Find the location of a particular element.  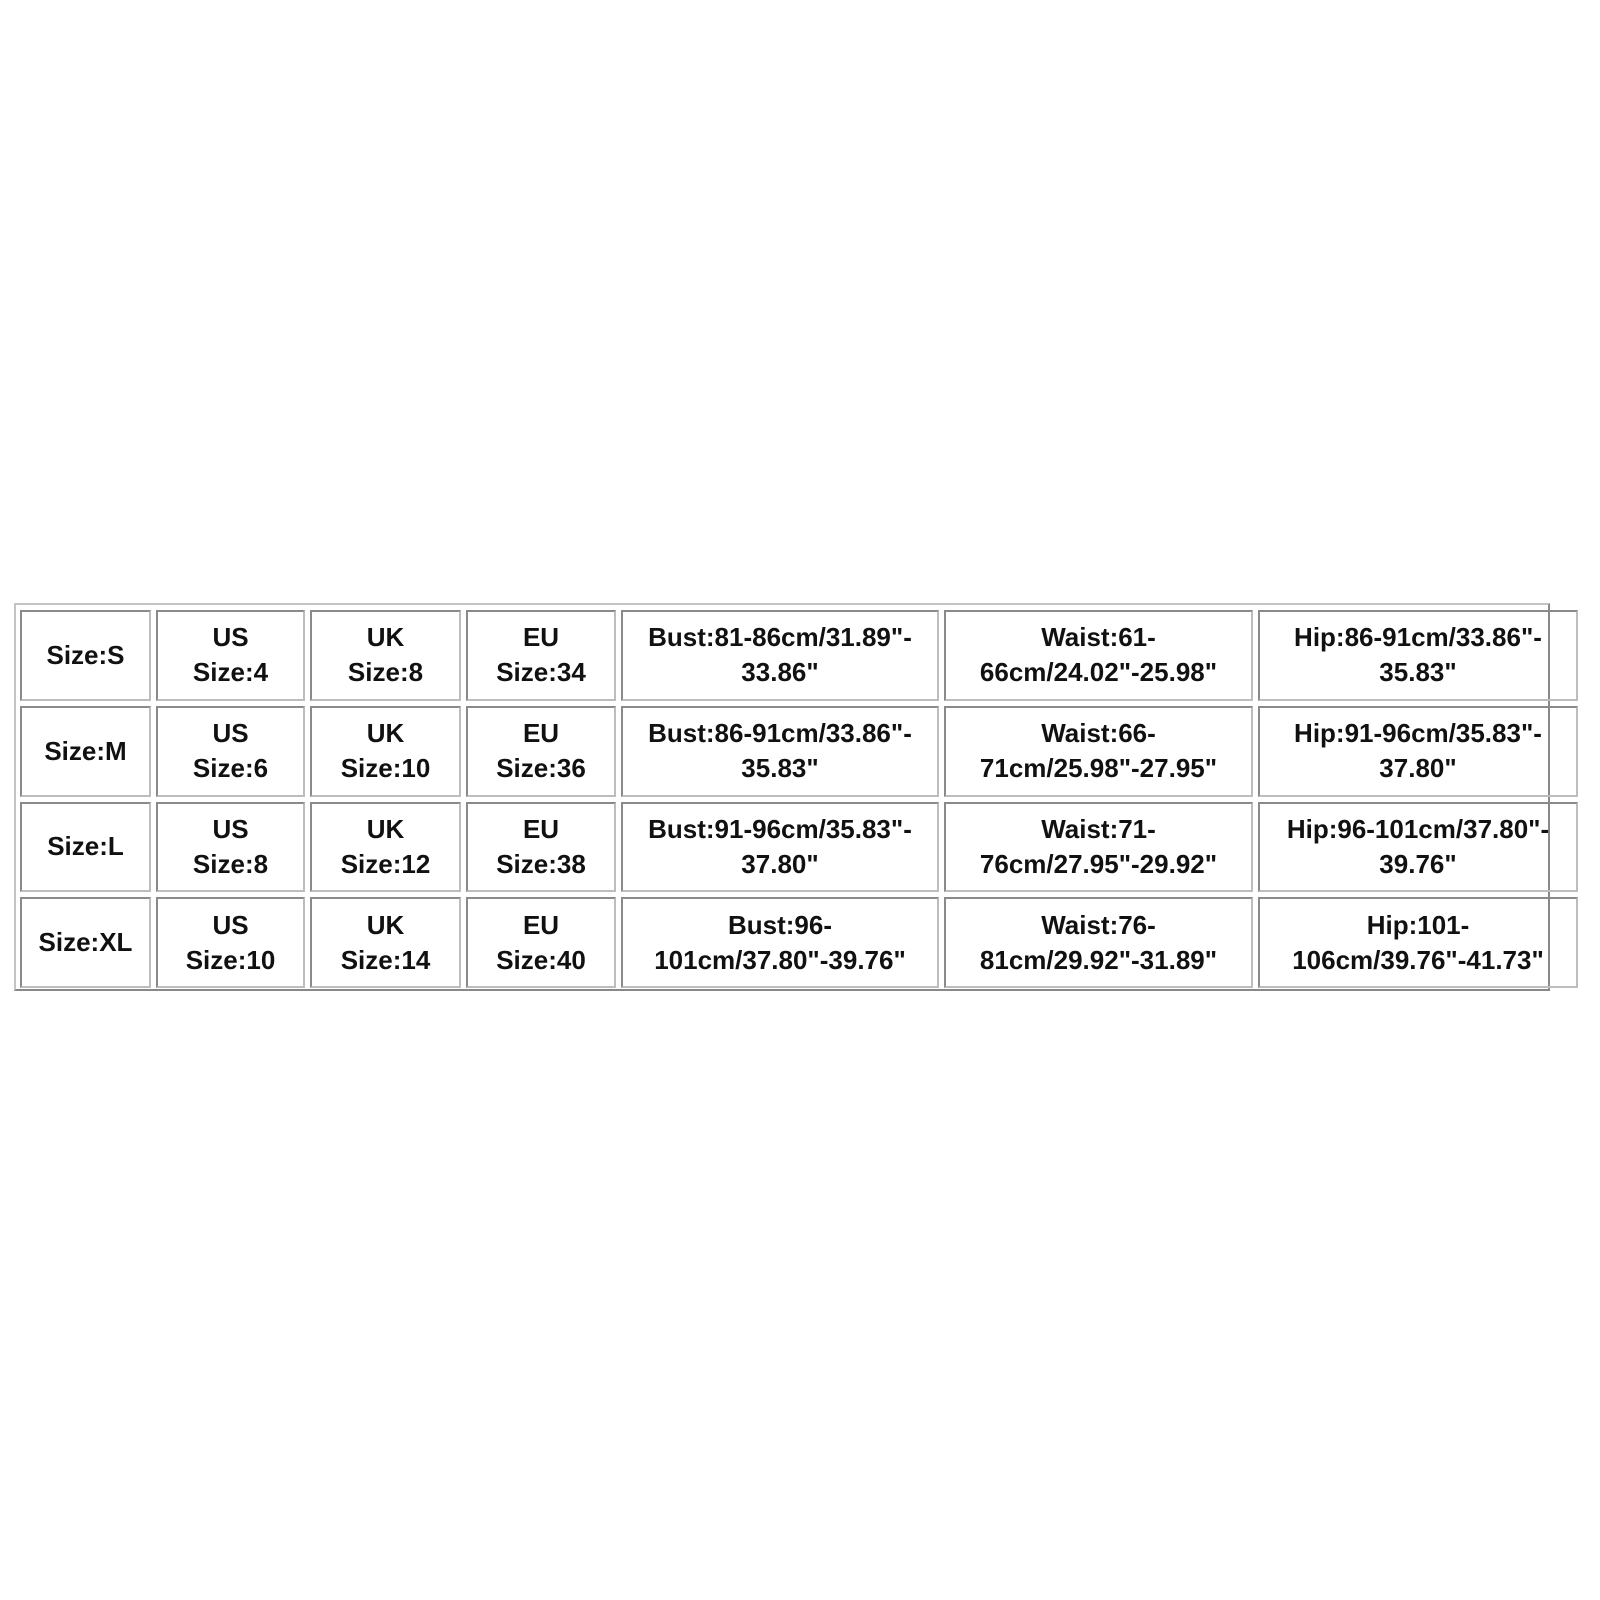

hip-line: Hip:96-101cm/37.80"- is located at coordinates (1418, 828).